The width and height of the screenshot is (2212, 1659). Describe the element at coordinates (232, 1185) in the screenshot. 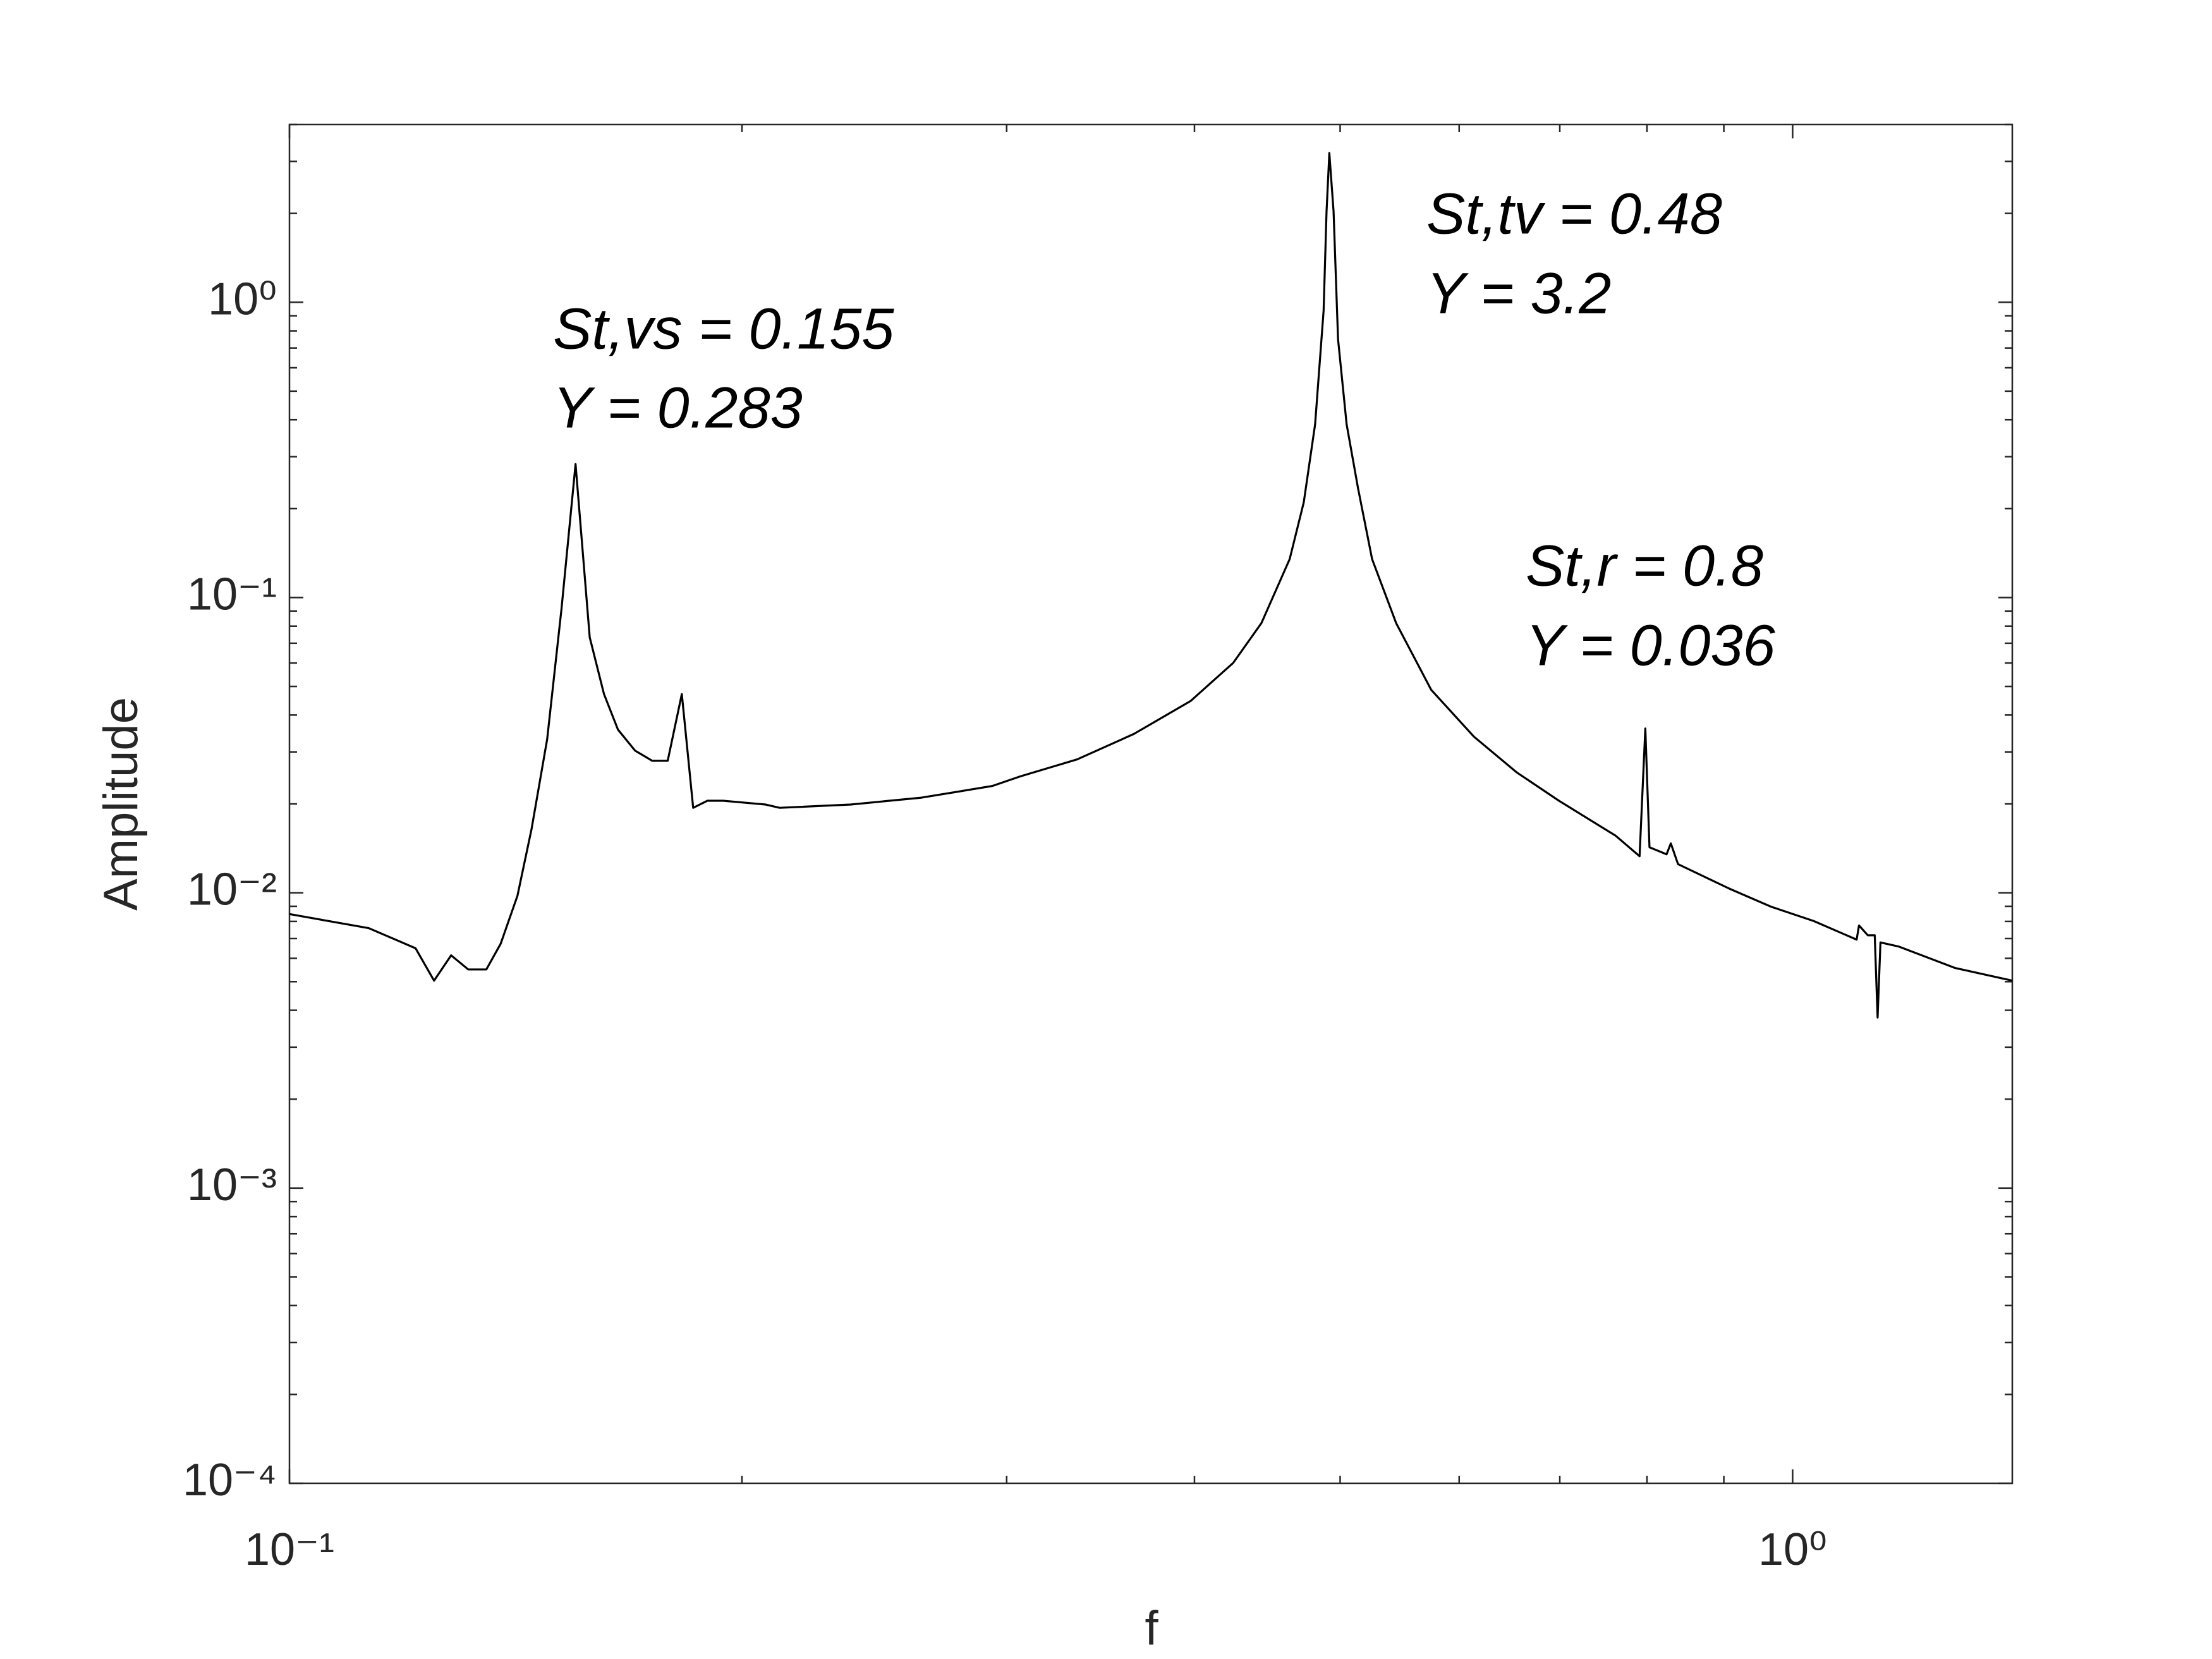

I see `y-tick-label: 10⁻³` at that location.